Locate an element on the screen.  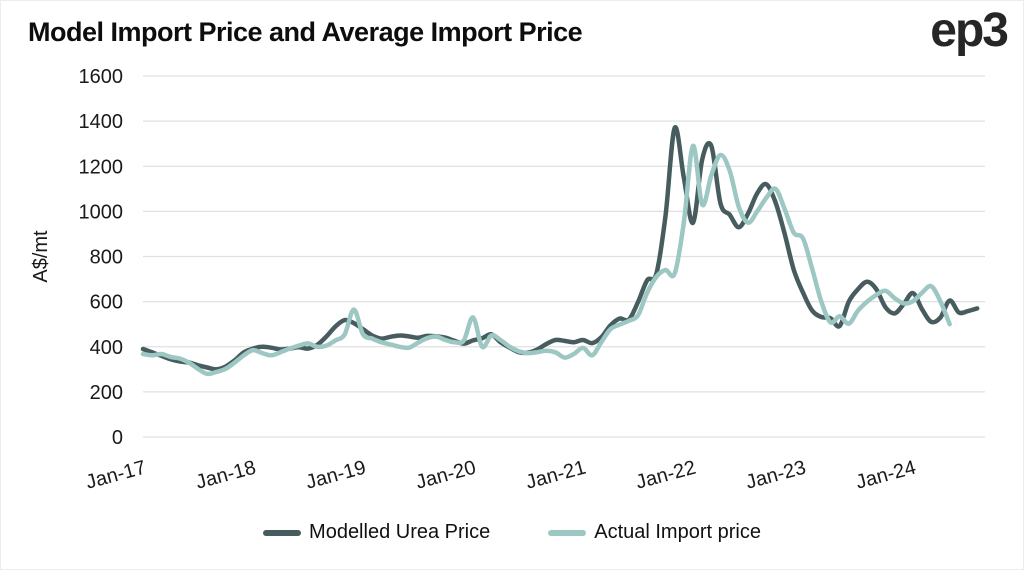
legend-item-actual: Actual Import price is located at coordinates (654, 532).